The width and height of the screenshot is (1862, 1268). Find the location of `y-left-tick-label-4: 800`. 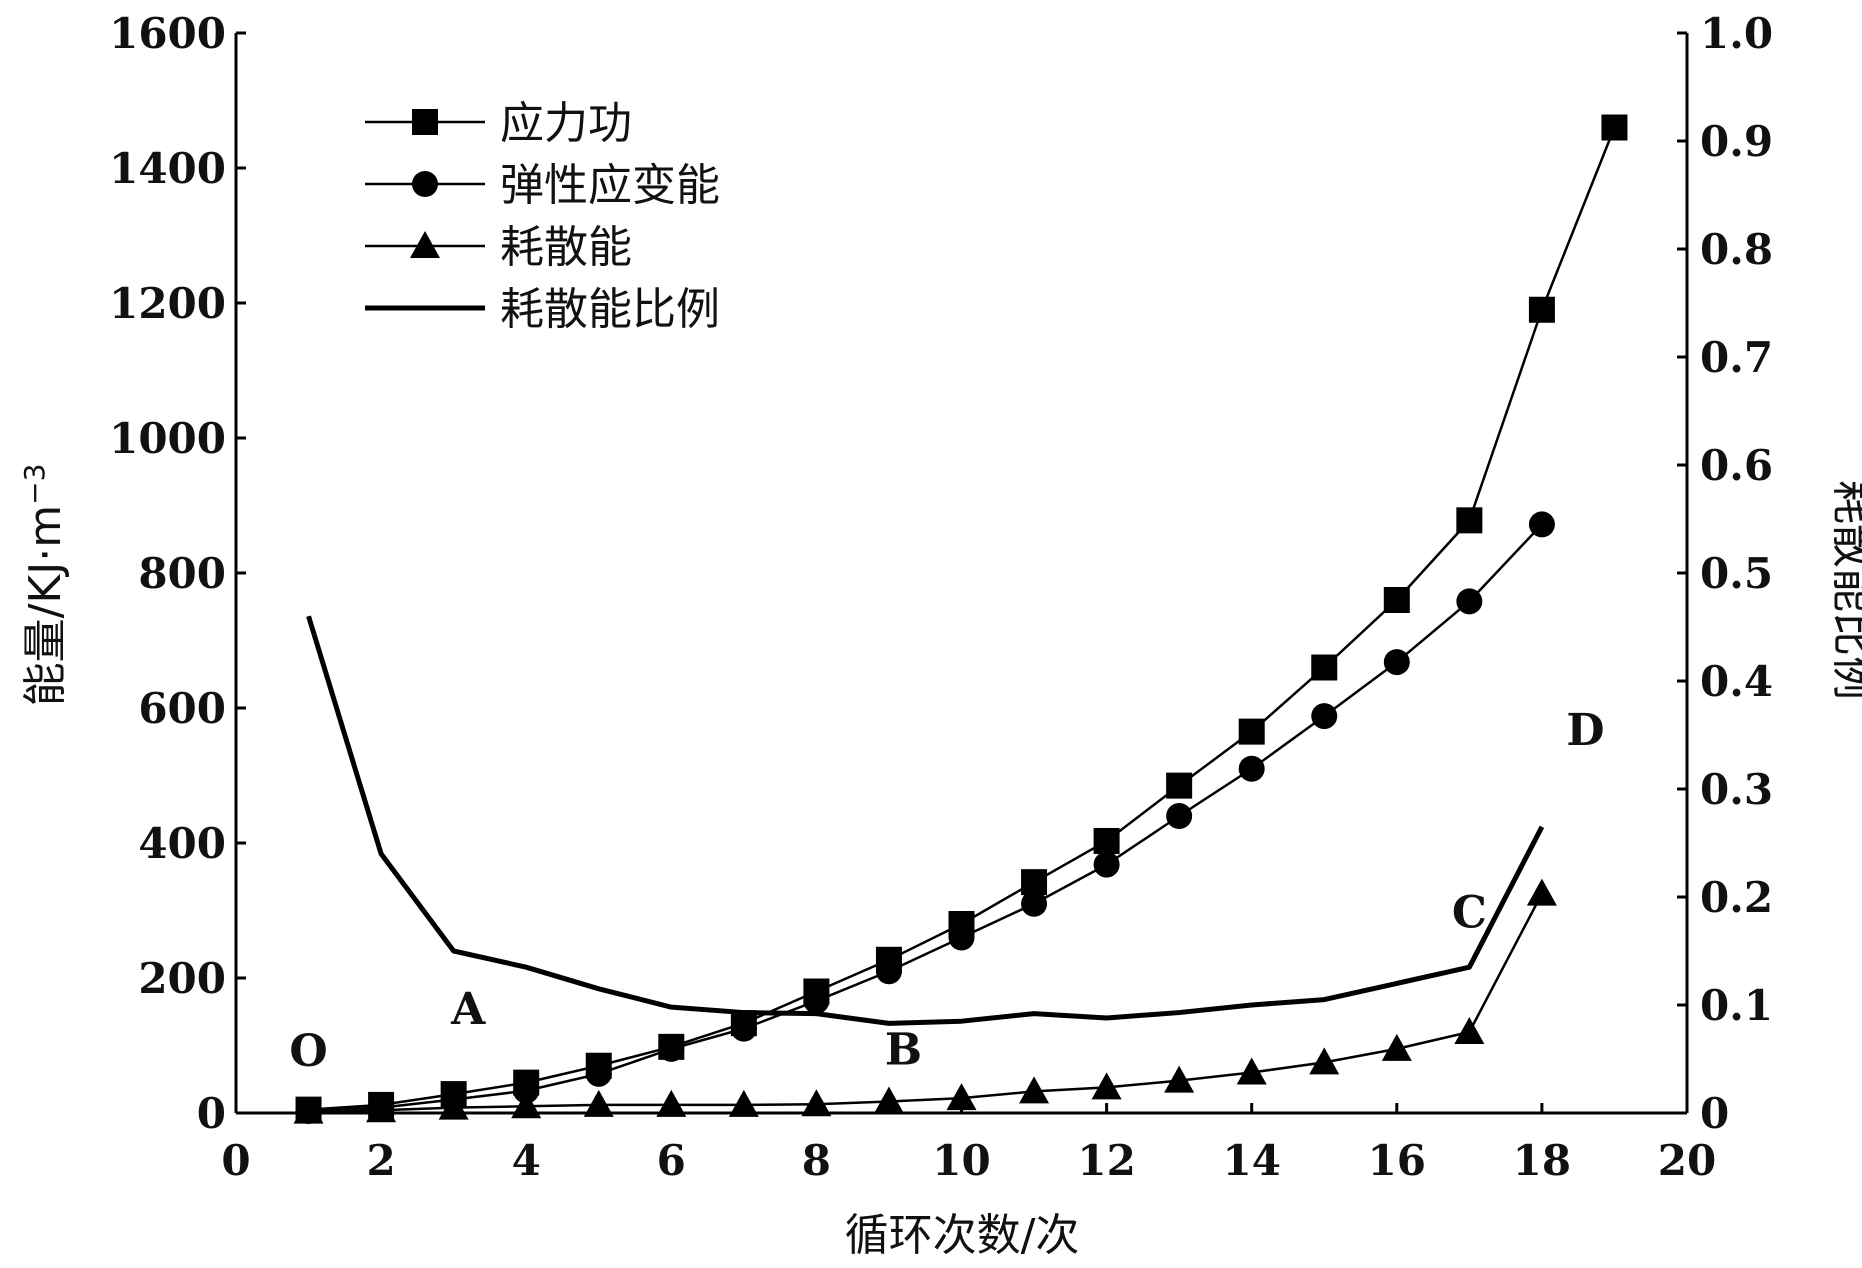

y-left-tick-label-4: 800 is located at coordinates (182, 573).